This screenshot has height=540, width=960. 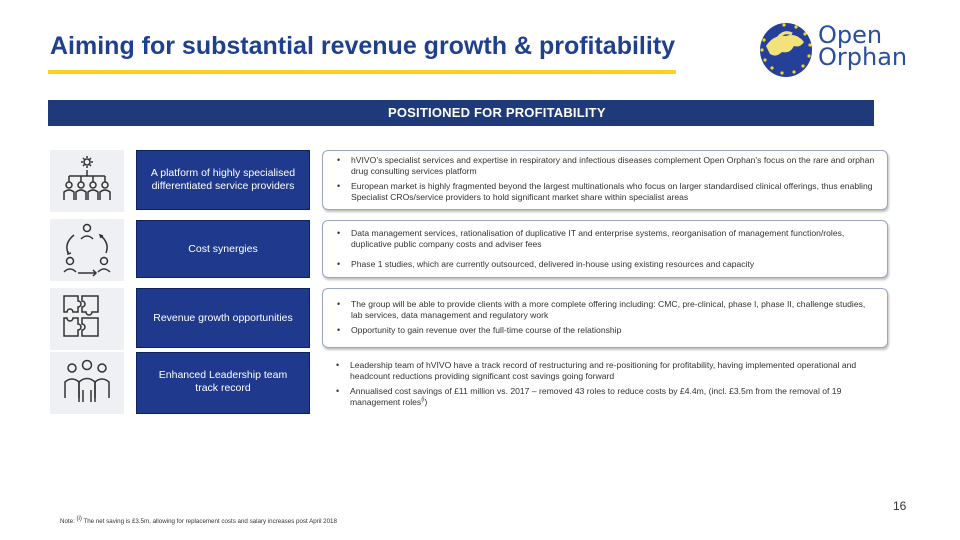 I want to click on section-banner: POSITIONED FOR PROFITABILITY, so click(x=461, y=113).